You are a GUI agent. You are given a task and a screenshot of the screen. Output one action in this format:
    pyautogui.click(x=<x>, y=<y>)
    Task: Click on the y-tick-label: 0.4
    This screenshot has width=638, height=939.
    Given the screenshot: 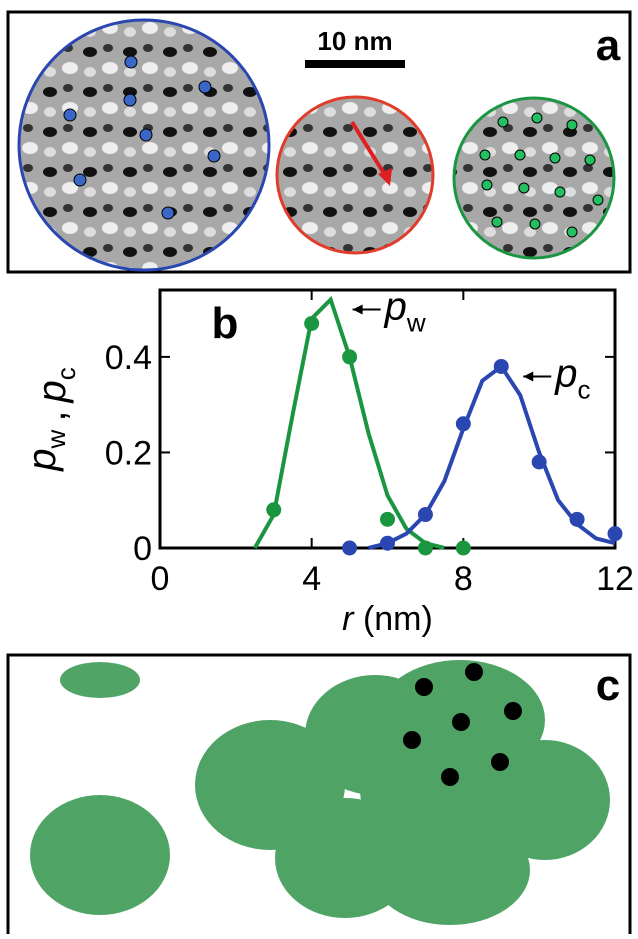 What is the action you would take?
    pyautogui.click(x=128, y=358)
    